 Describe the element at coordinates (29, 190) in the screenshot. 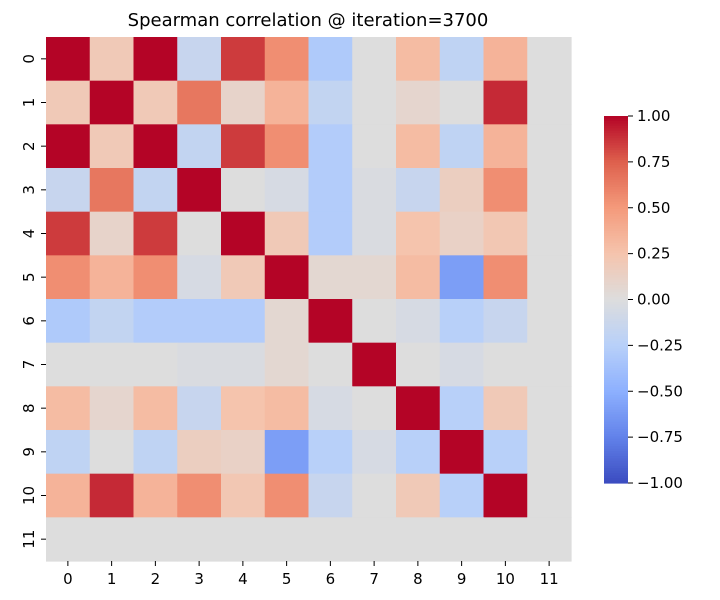

I see `y-tick-label: 3` at that location.